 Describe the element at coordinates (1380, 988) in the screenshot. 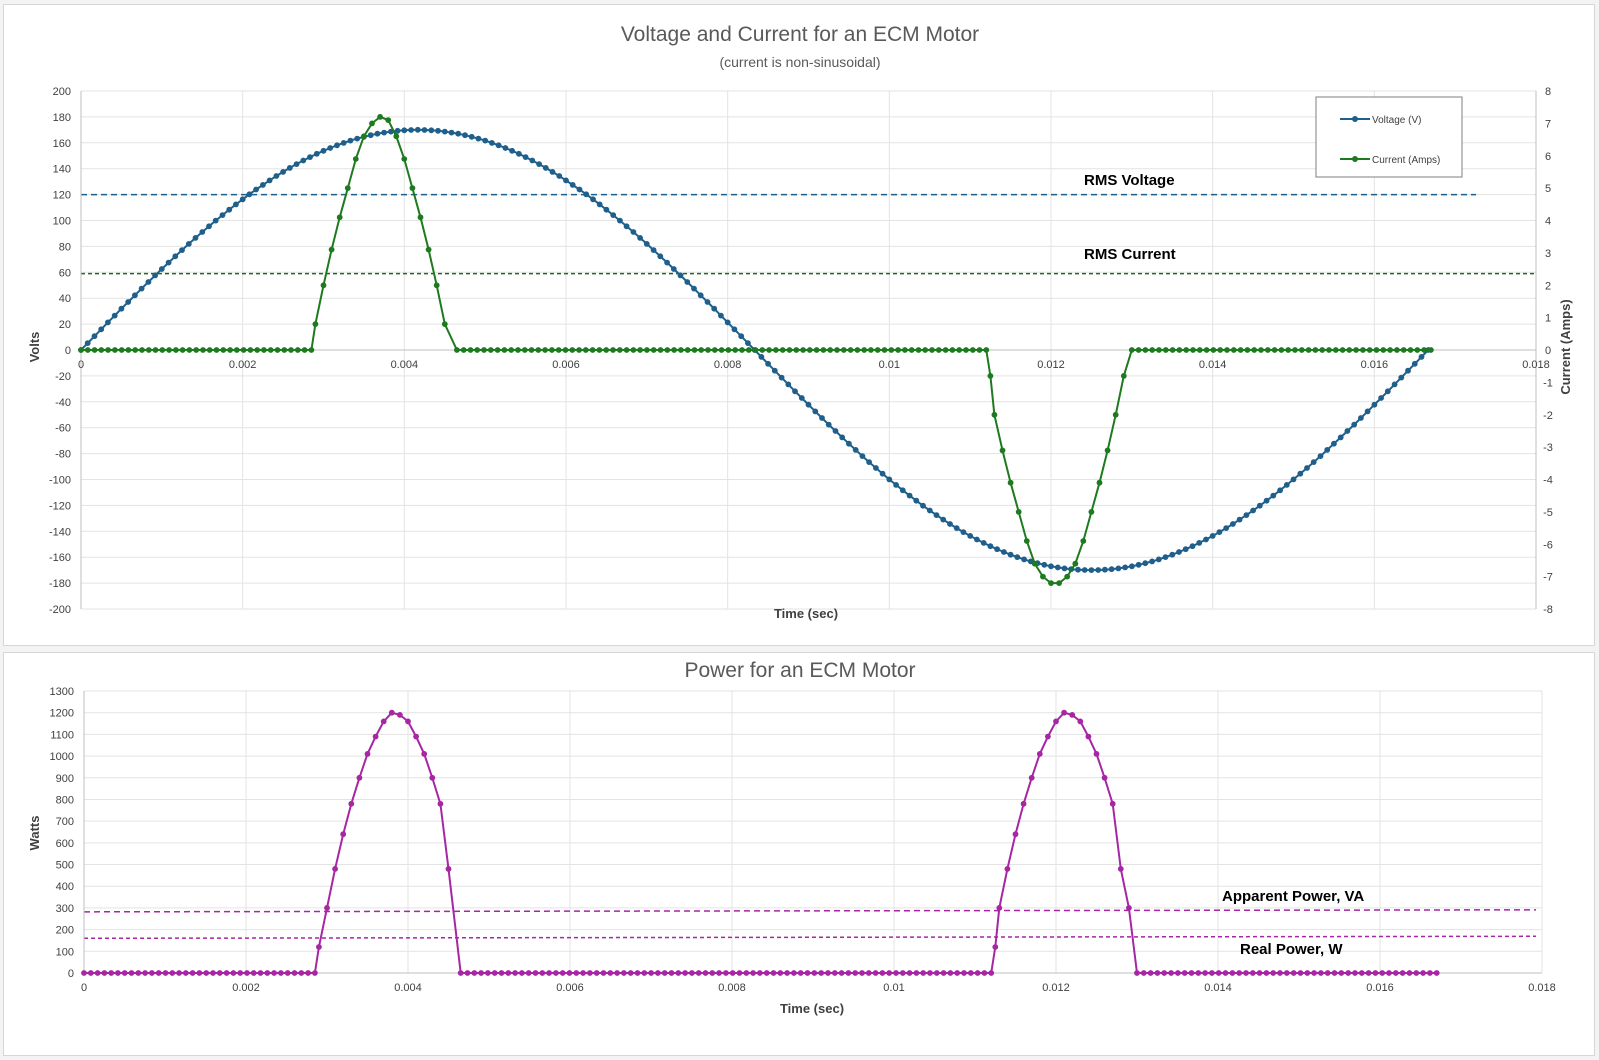

I see `power-x-tick-label: 0.016` at that location.